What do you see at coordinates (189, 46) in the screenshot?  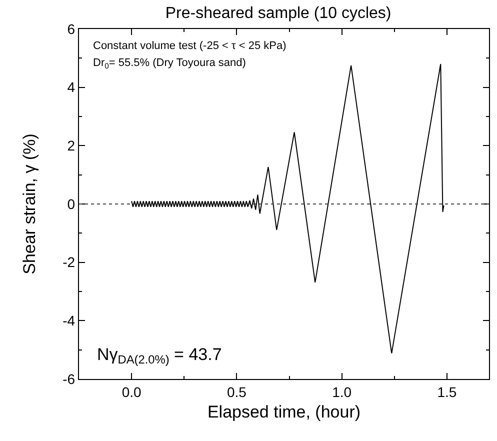 I see `annotation: Constant volume test (-25 < τ < 25 kPa)` at bounding box center [189, 46].